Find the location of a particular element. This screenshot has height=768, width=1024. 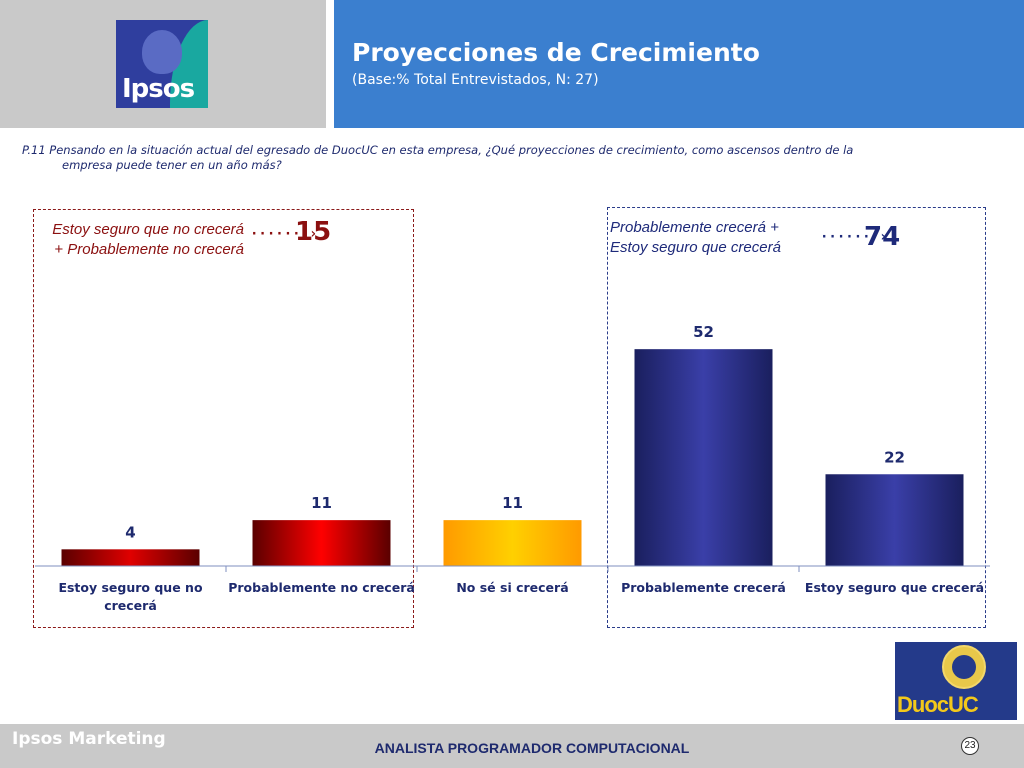

slide-subtitle: (Base:% Total Entrevistados, N: 27) is located at coordinates (475, 80).